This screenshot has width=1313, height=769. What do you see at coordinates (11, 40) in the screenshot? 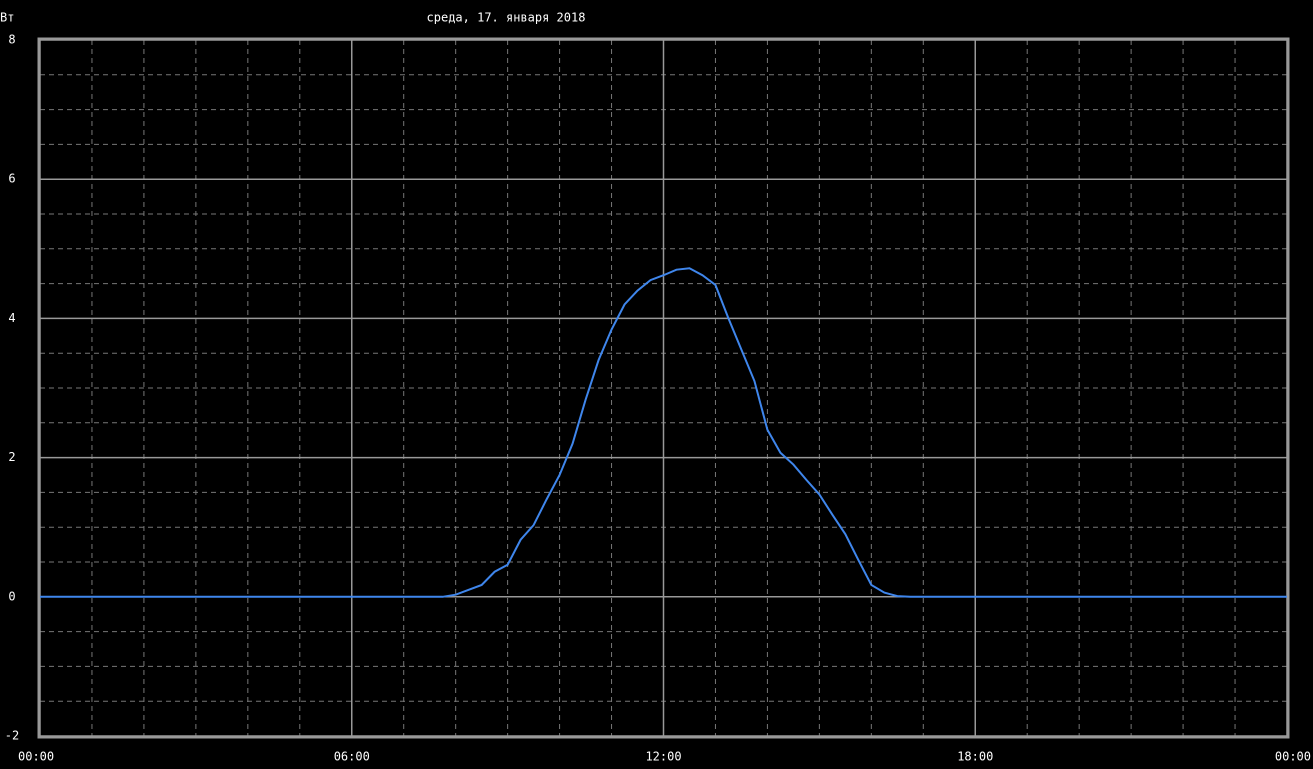
I see `y-tick-label: 8` at bounding box center [11, 40].